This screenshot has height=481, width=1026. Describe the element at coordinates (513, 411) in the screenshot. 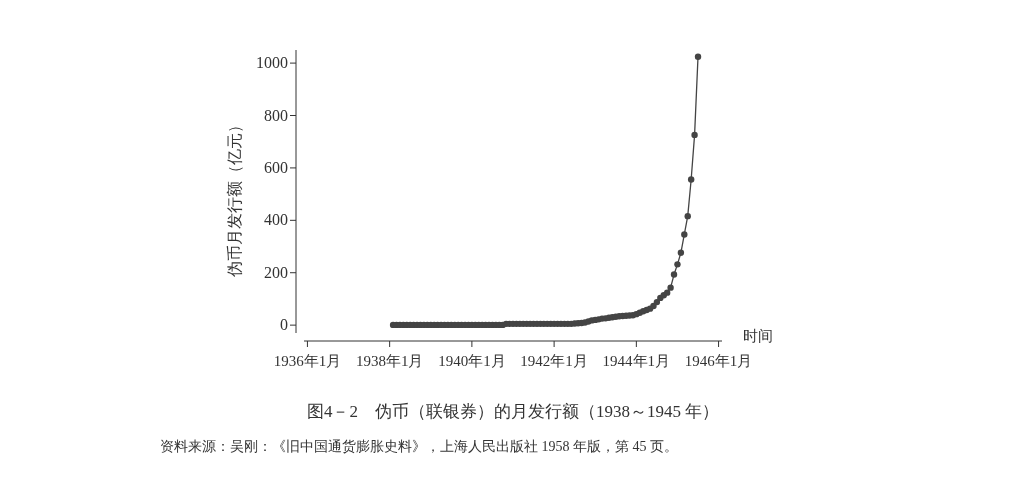

I see `title: 图4－2 伪币（联银券）的月发行额（1938～1945 年）` at that location.